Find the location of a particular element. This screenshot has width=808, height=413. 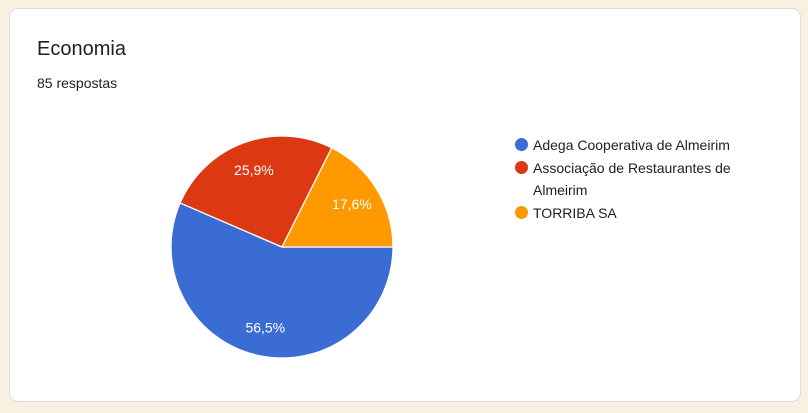

pie-percent-label: 17,6% is located at coordinates (352, 204).